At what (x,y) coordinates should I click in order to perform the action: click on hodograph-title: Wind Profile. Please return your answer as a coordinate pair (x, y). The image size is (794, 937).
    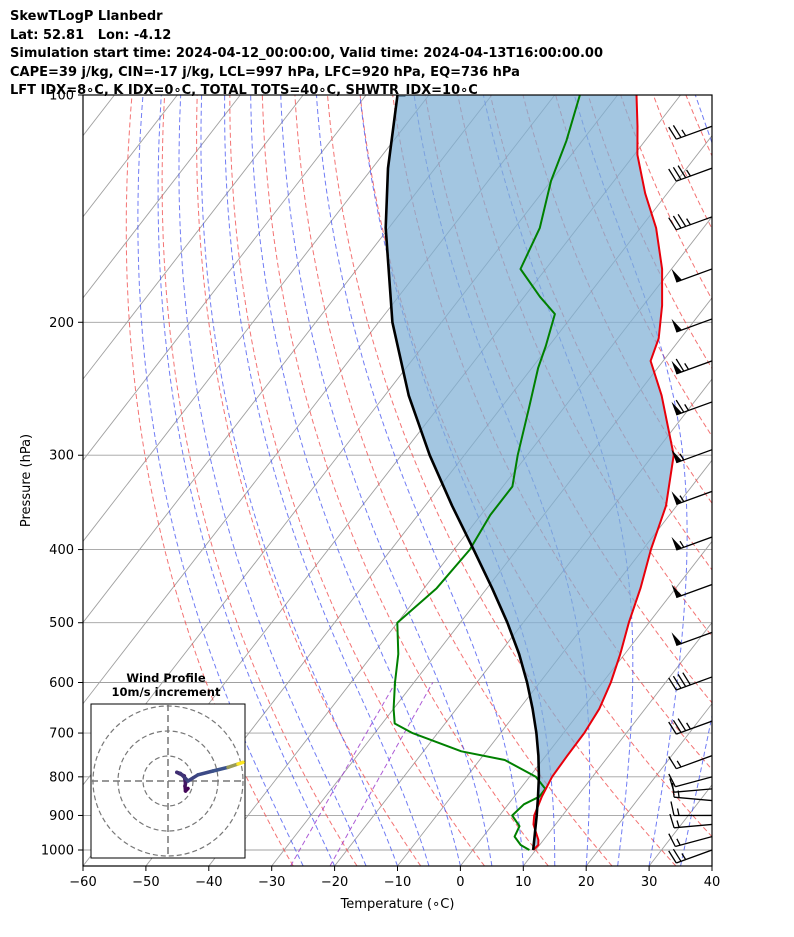
    Looking at the image, I should click on (166, 678).